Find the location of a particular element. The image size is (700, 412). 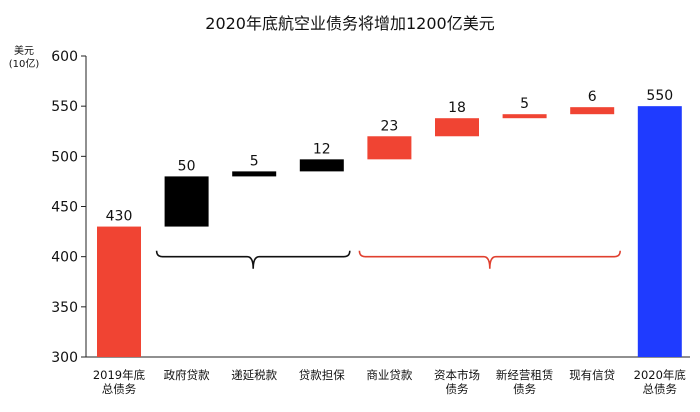

category-label: 2019年底 is located at coordinates (119, 375).